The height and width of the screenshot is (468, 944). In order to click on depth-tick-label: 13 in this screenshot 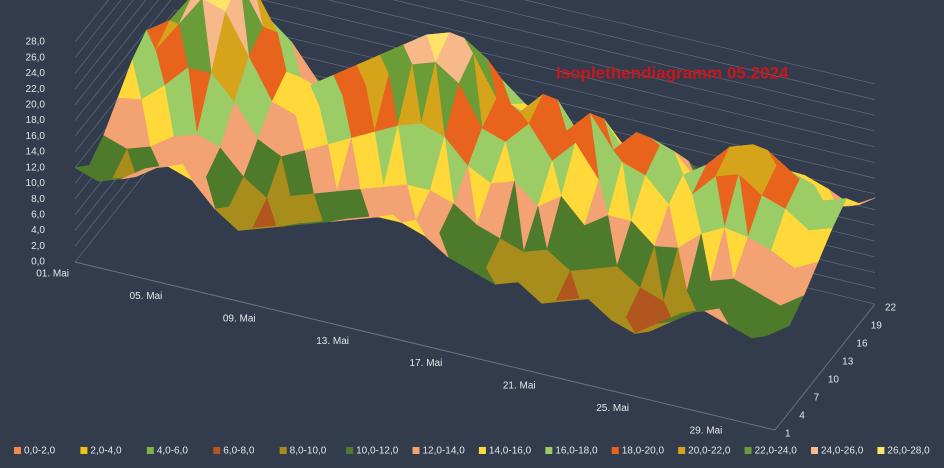, I will do `click(848, 362)`.